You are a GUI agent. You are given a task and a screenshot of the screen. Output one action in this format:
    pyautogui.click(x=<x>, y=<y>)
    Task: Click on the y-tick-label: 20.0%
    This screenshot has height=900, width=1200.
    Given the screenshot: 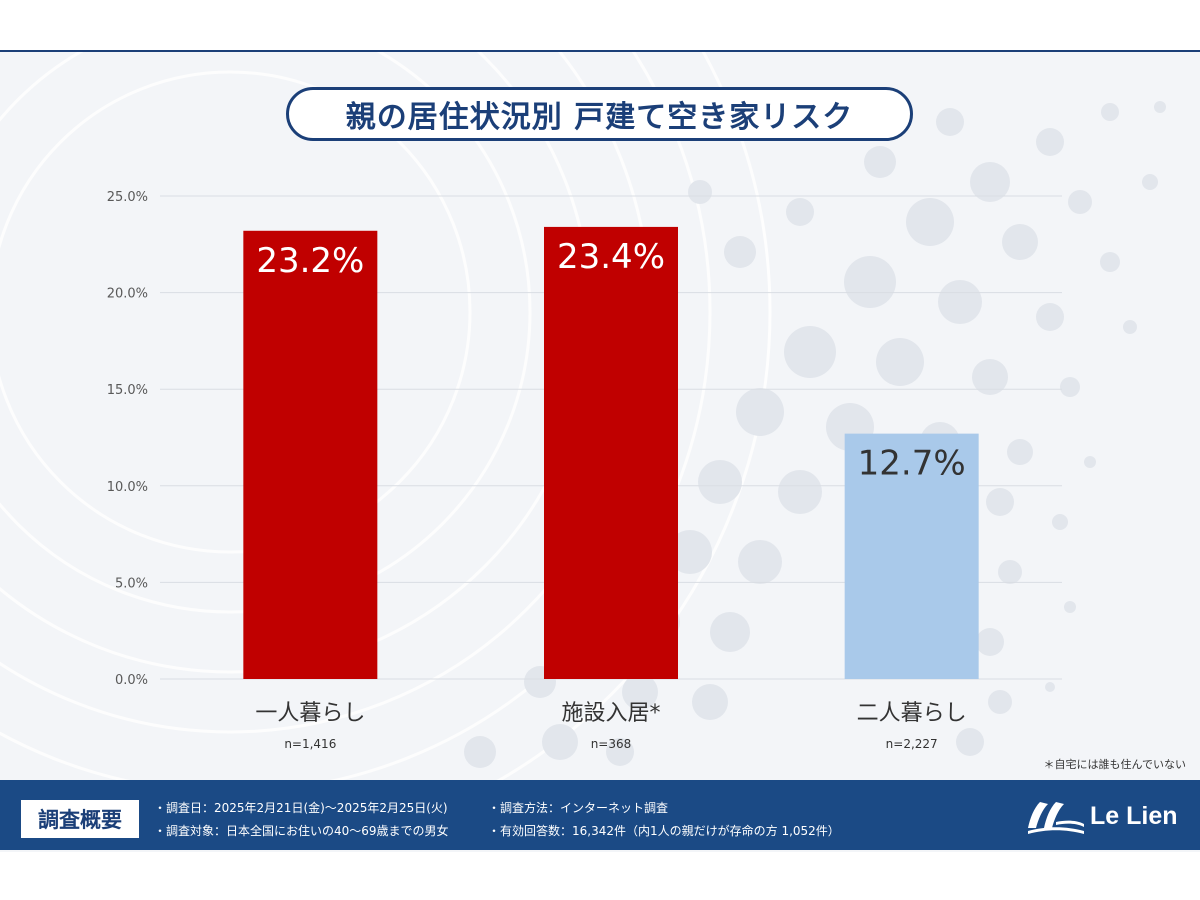 What is the action you would take?
    pyautogui.click(x=127, y=294)
    